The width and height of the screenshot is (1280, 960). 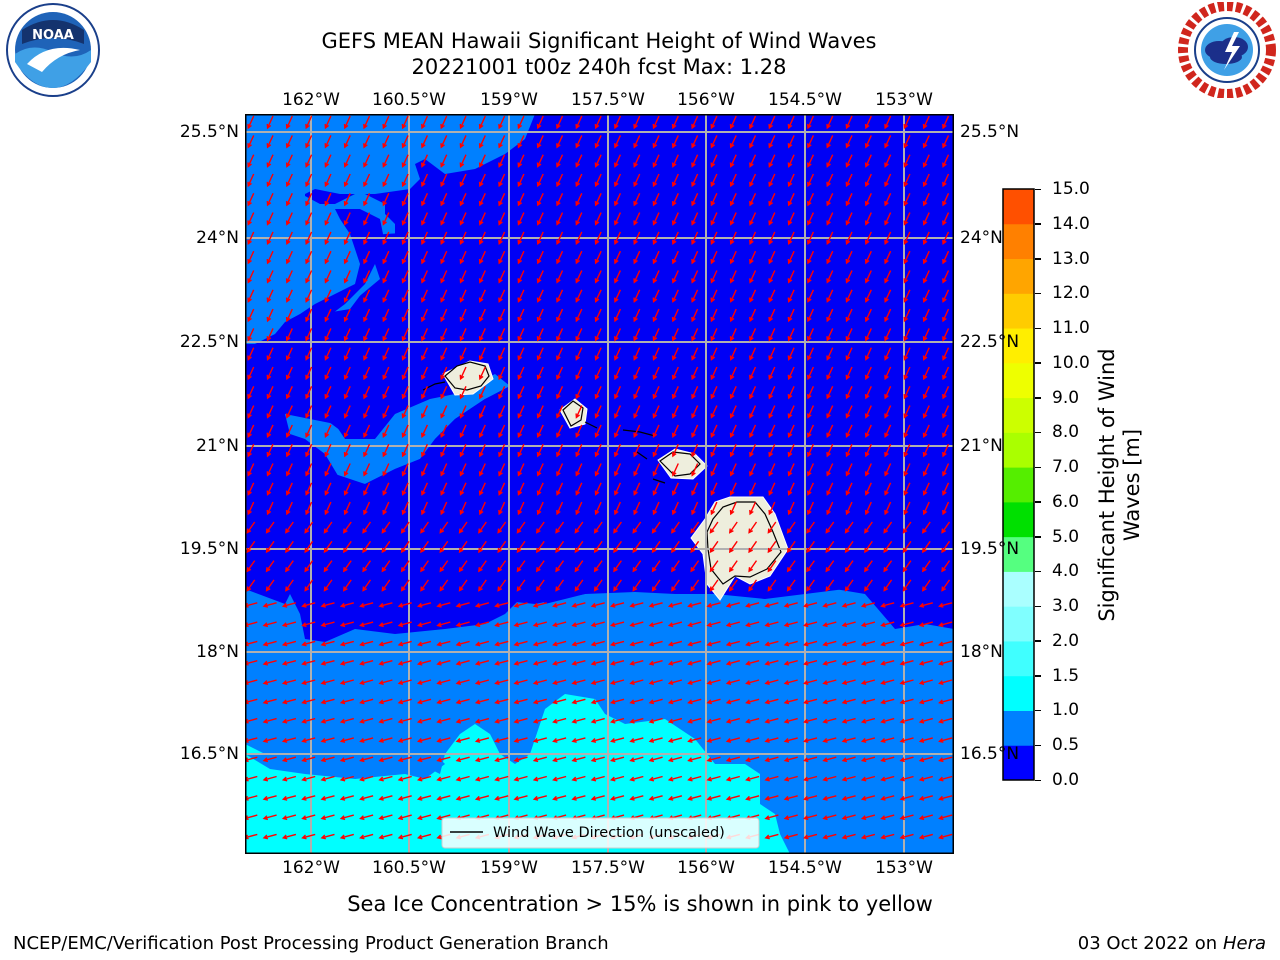 What do you see at coordinates (1244, 943) in the screenshot?
I see `footer-machine: Hera` at bounding box center [1244, 943].